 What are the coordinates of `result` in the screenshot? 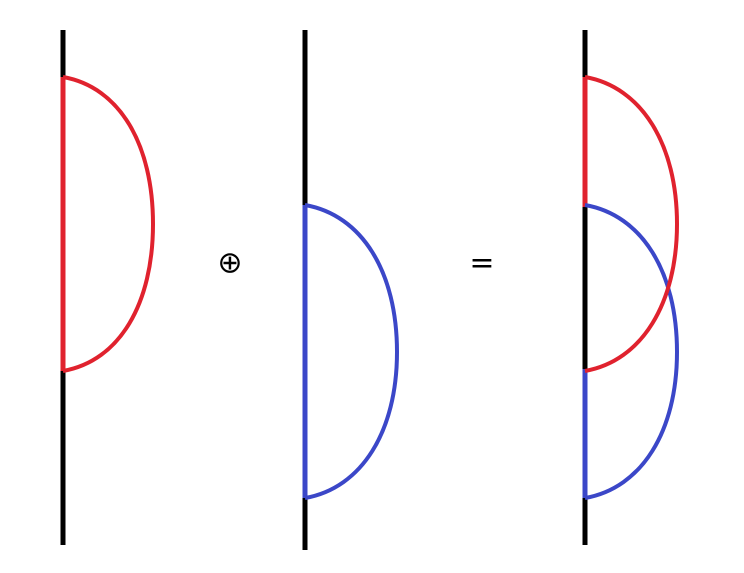 It's located at (631, 287).